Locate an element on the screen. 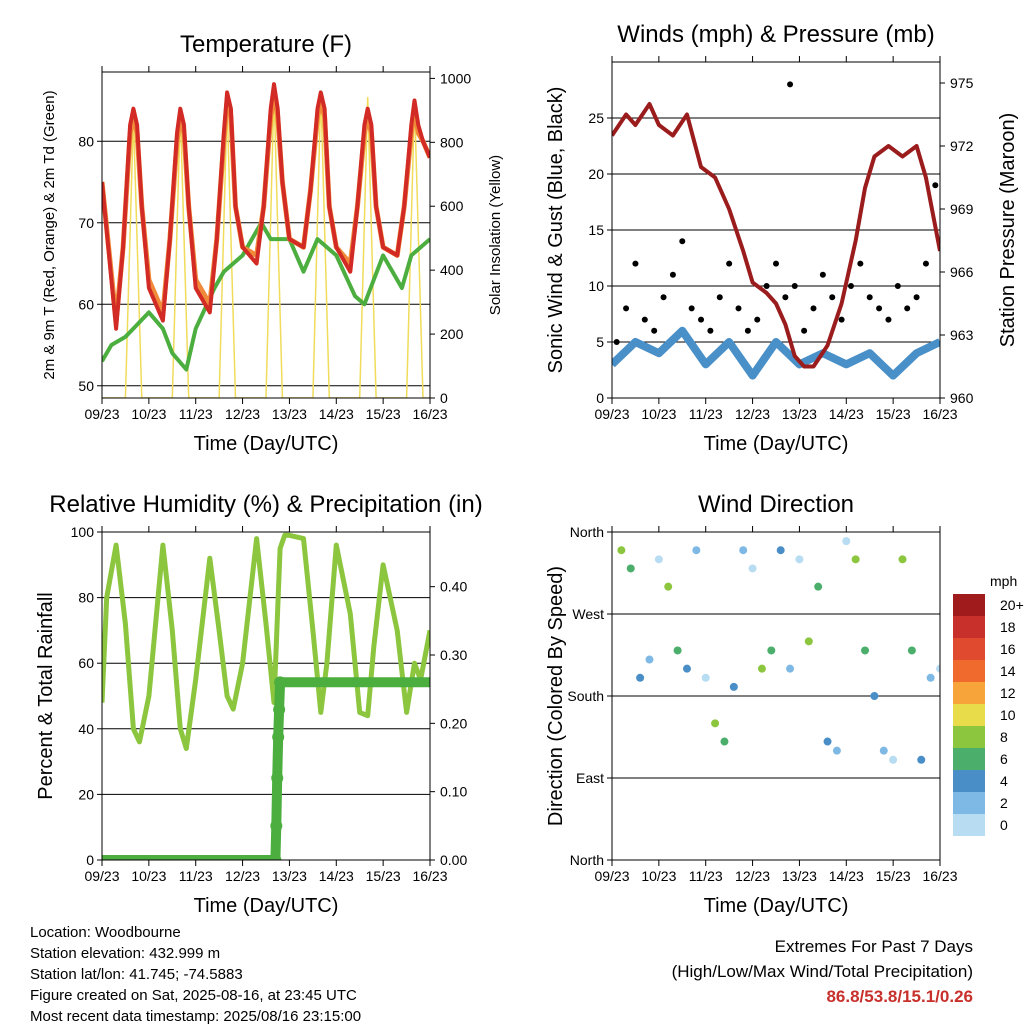 The width and height of the screenshot is (1024, 1027). extremes-values: 86.8/53.8/15.1/0.26 is located at coordinates (899, 996).